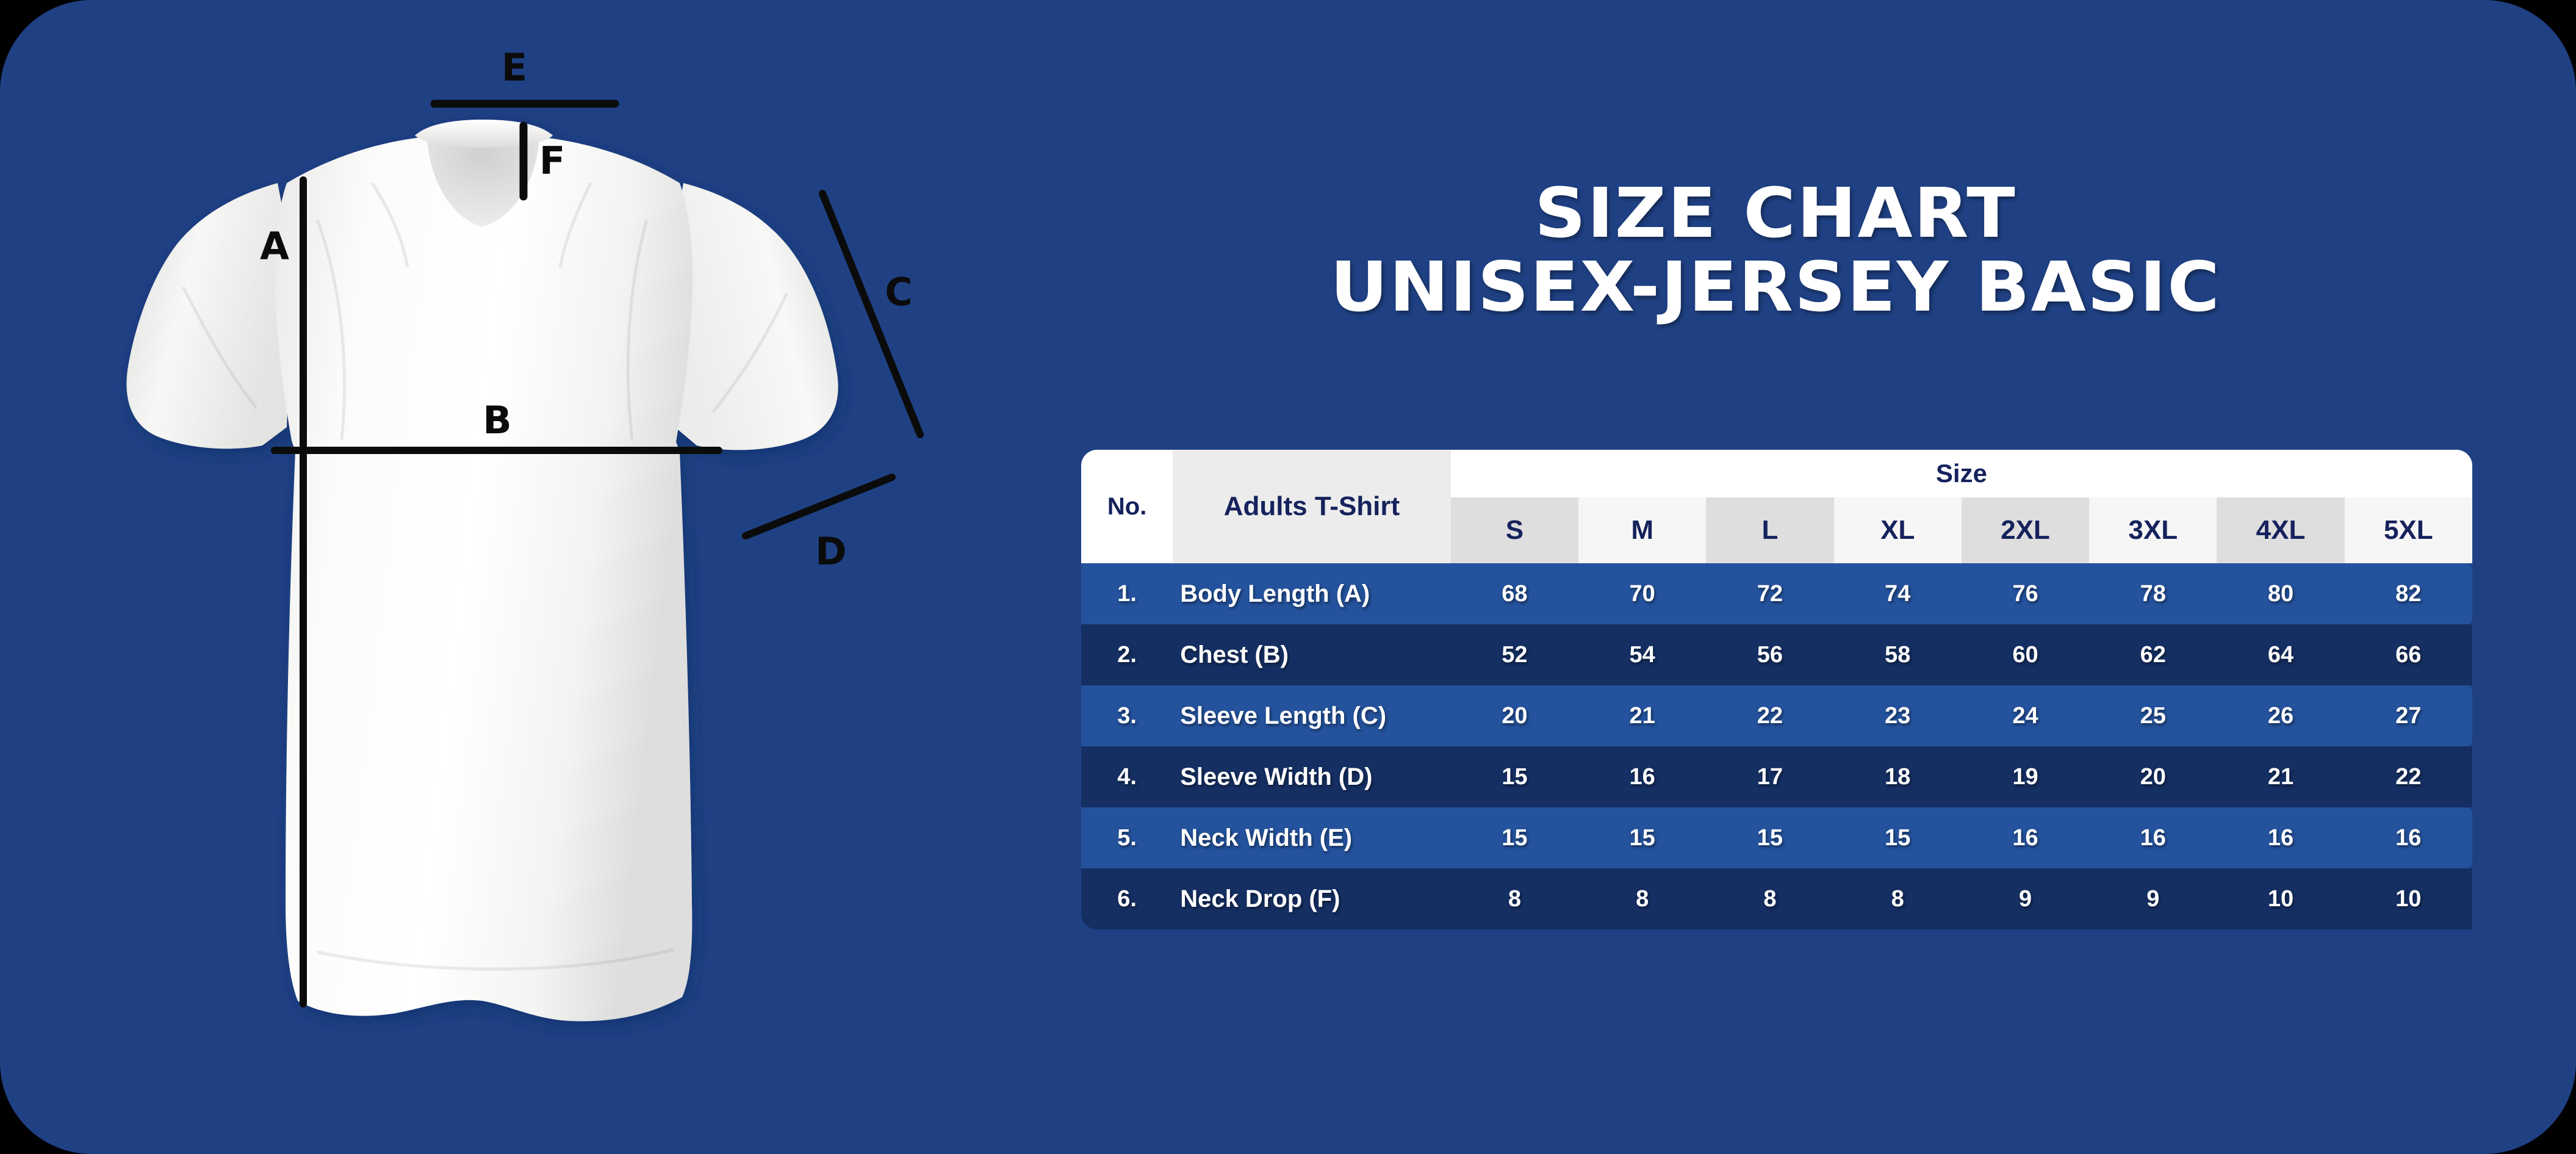 This screenshot has width=2576, height=1154. I want to click on row-value: 60, so click(2026, 654).